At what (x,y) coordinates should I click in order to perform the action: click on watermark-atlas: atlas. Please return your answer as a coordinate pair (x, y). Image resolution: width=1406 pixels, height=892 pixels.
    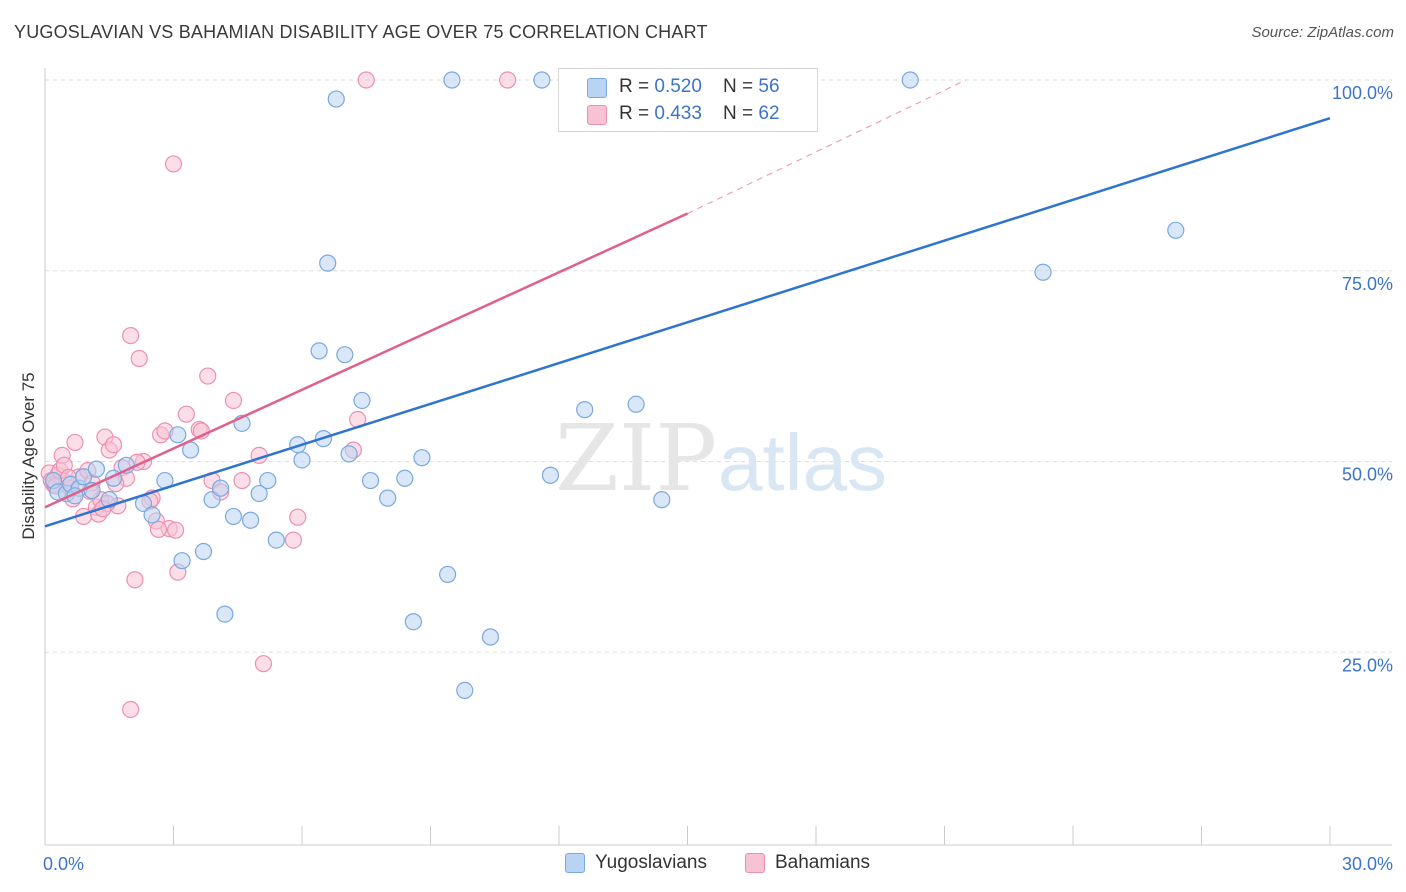
    Looking at the image, I should click on (802, 462).